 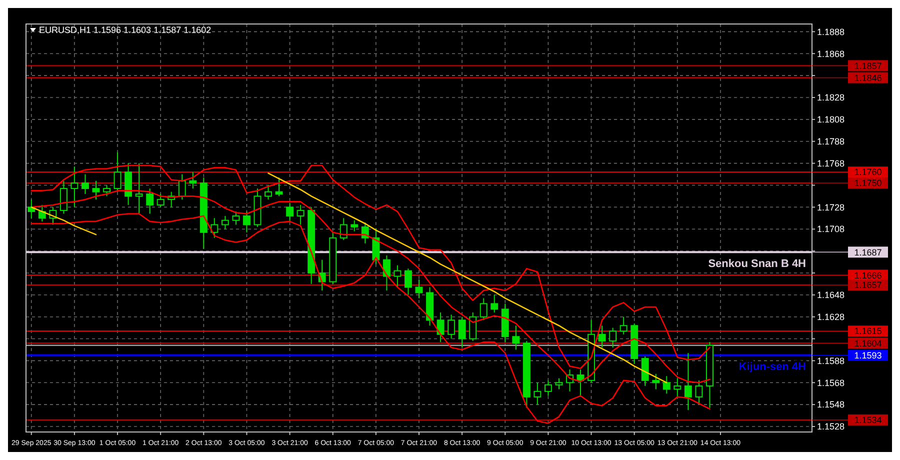 I want to click on ref-line-label: 1.1534, so click(x=868, y=420).